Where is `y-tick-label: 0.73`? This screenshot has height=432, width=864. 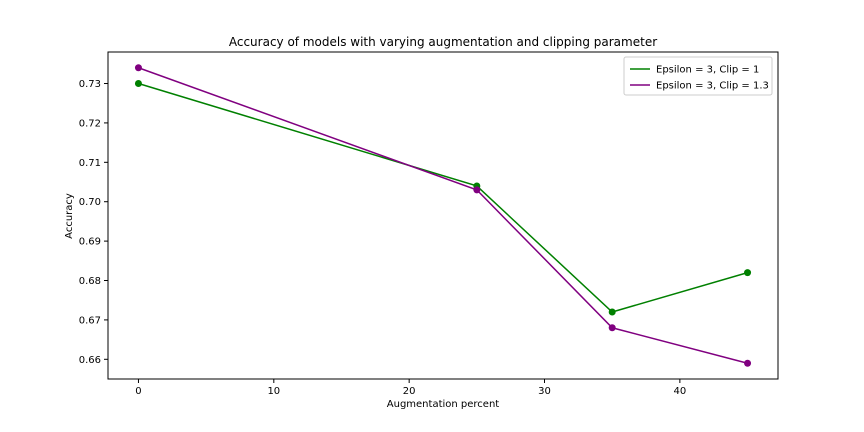
y-tick-label: 0.73 is located at coordinates (90, 84).